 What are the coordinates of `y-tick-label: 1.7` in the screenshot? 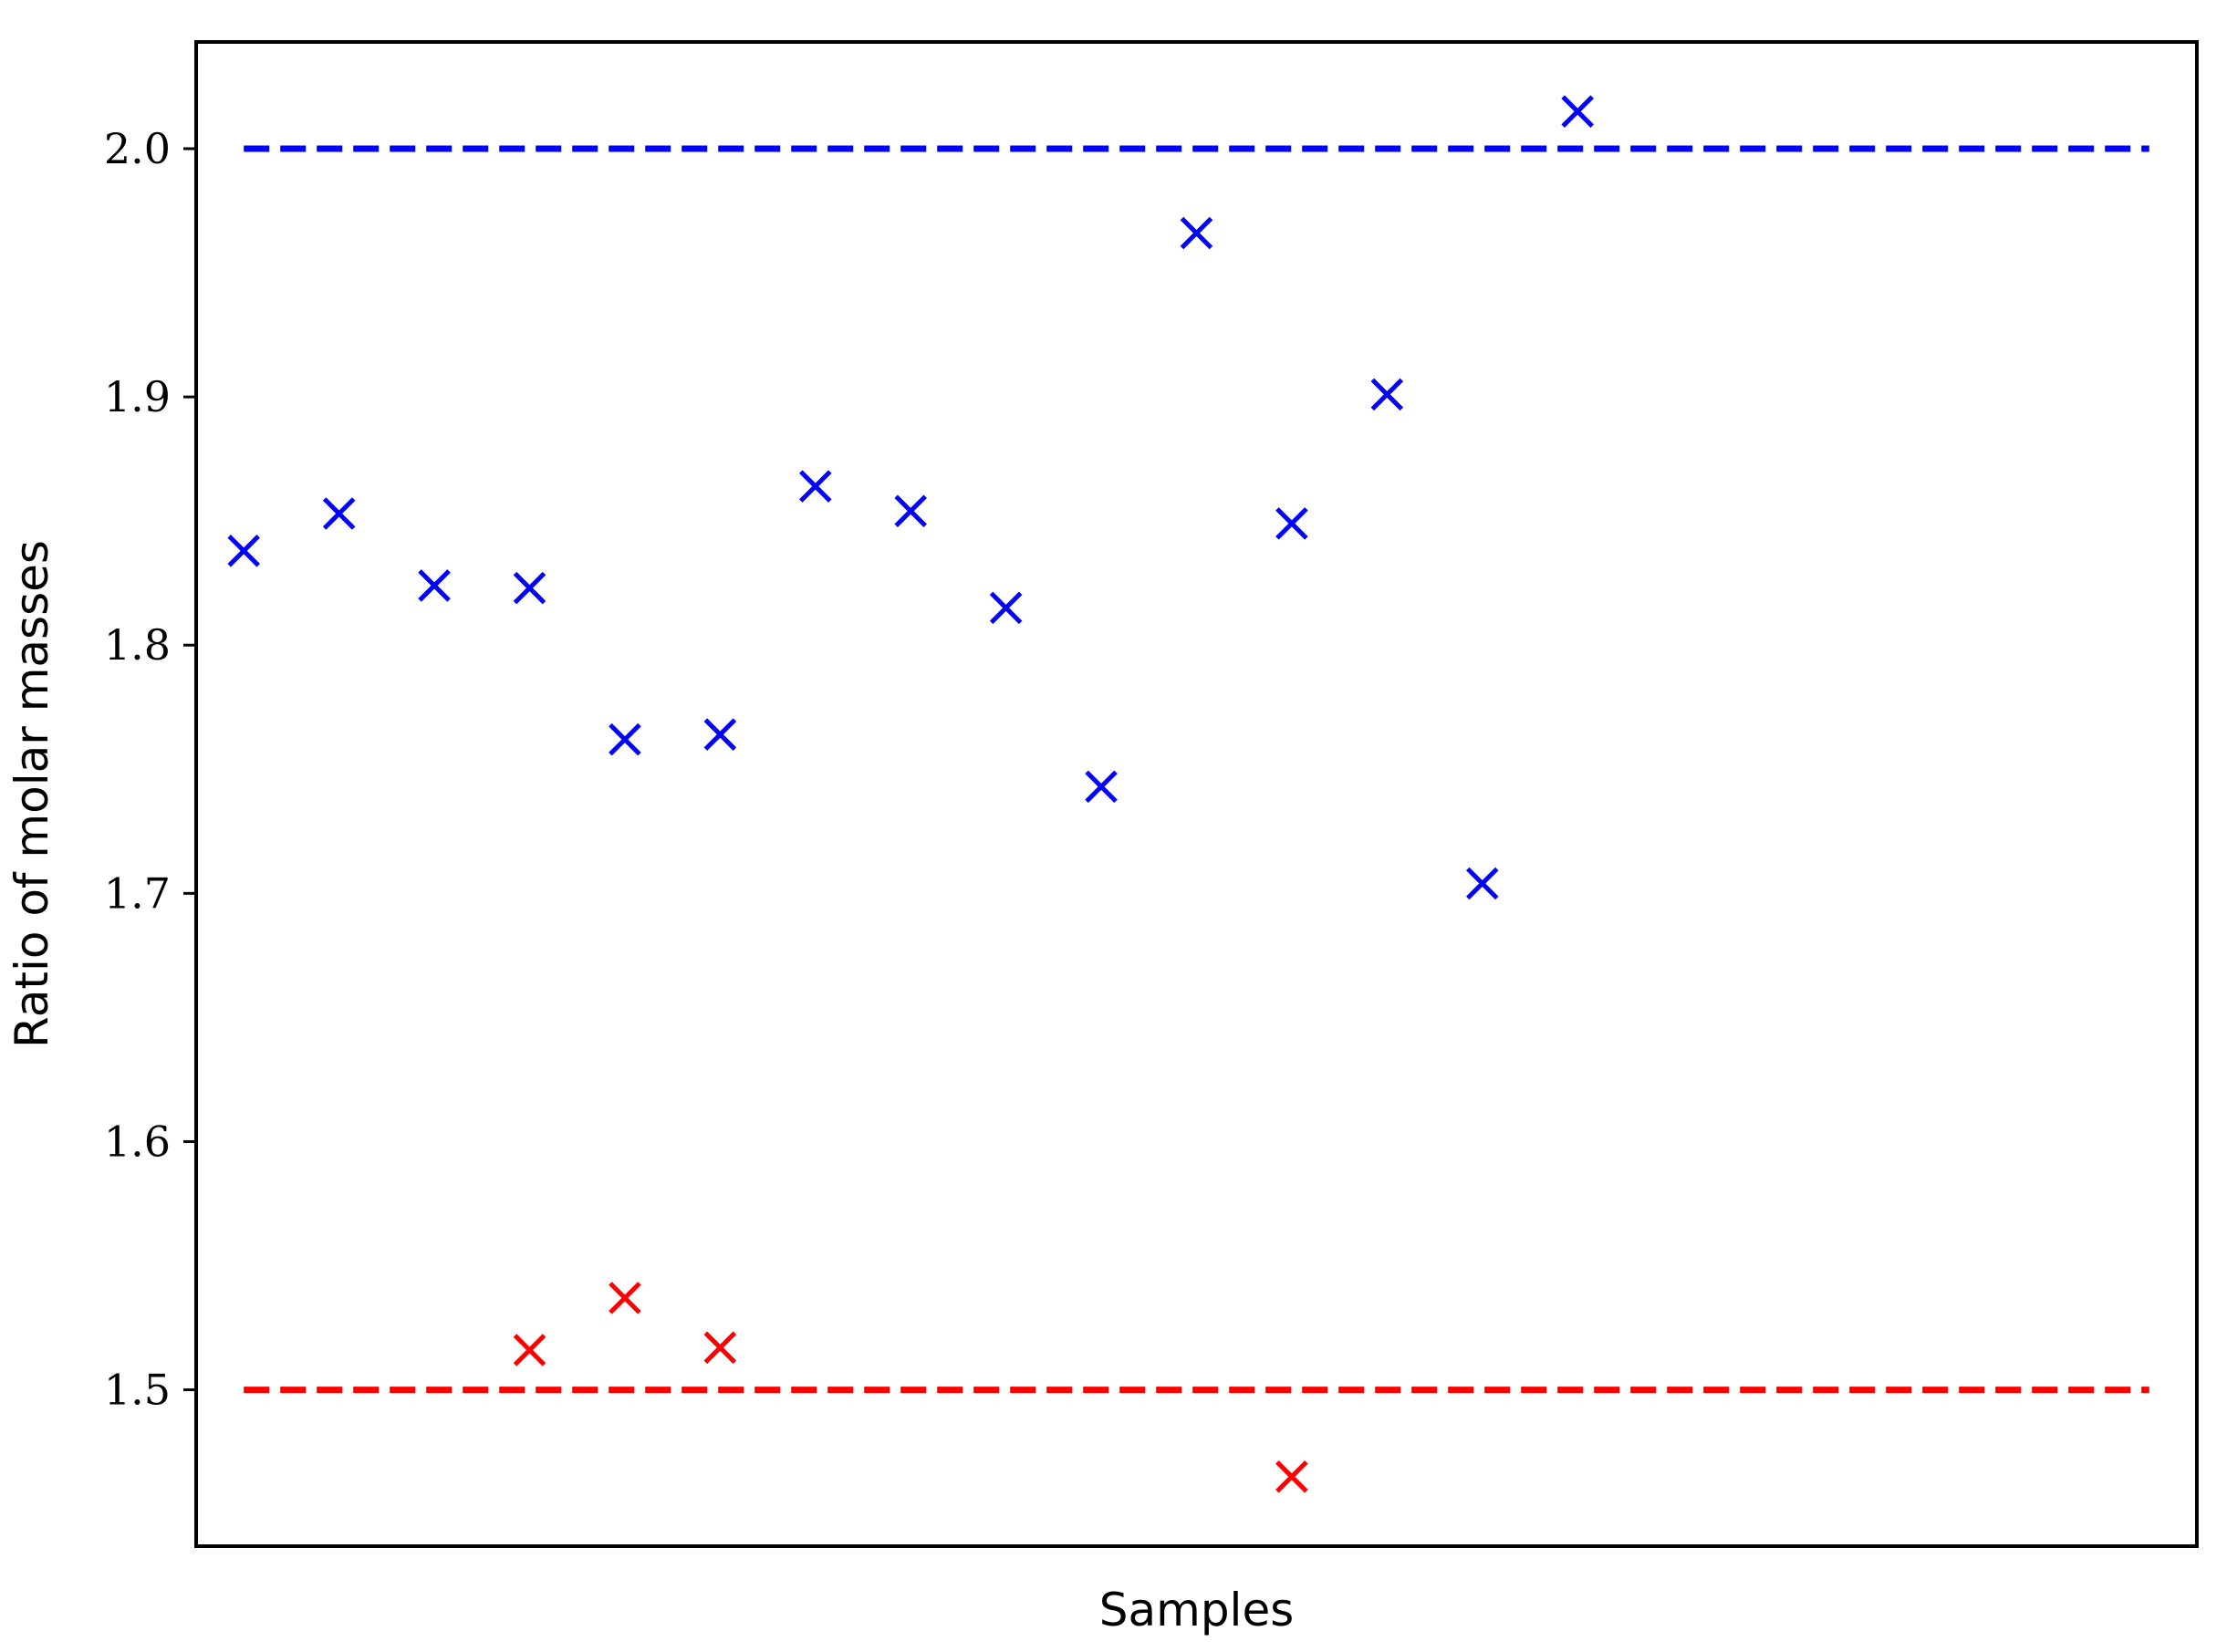 It's located at (137, 893).